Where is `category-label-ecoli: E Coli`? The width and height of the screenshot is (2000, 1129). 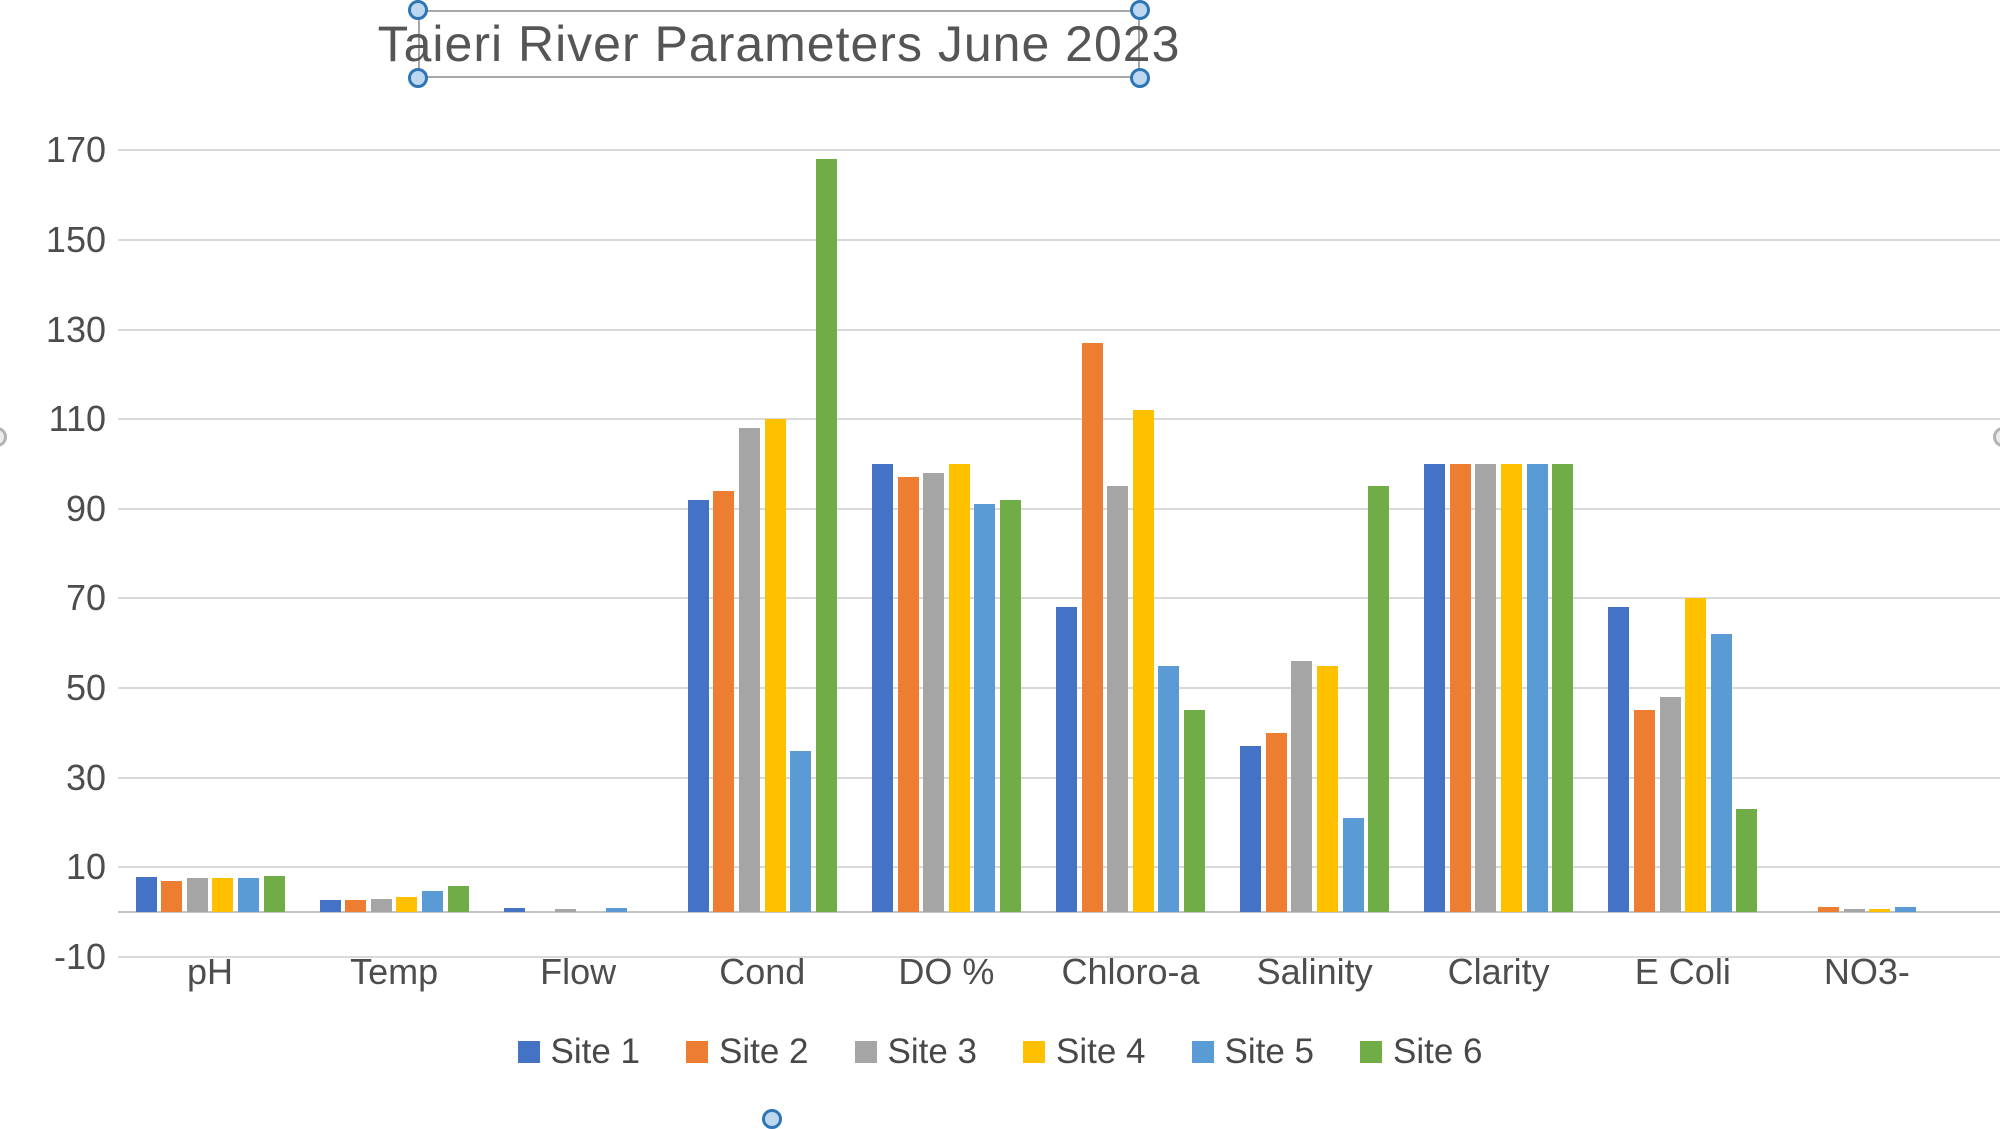 category-label-ecoli: E Coli is located at coordinates (1682, 971).